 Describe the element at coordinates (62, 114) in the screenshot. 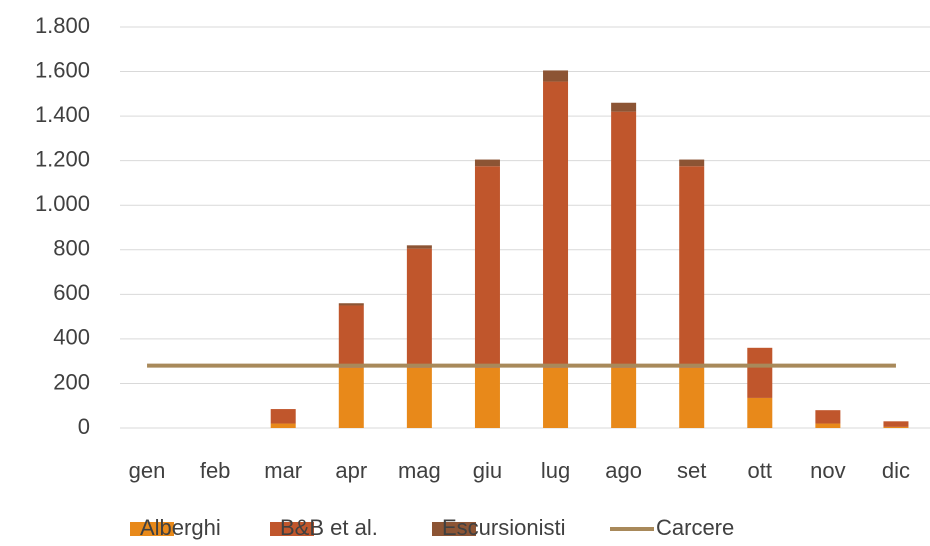

I see `y-tick-label: 1.400` at that location.